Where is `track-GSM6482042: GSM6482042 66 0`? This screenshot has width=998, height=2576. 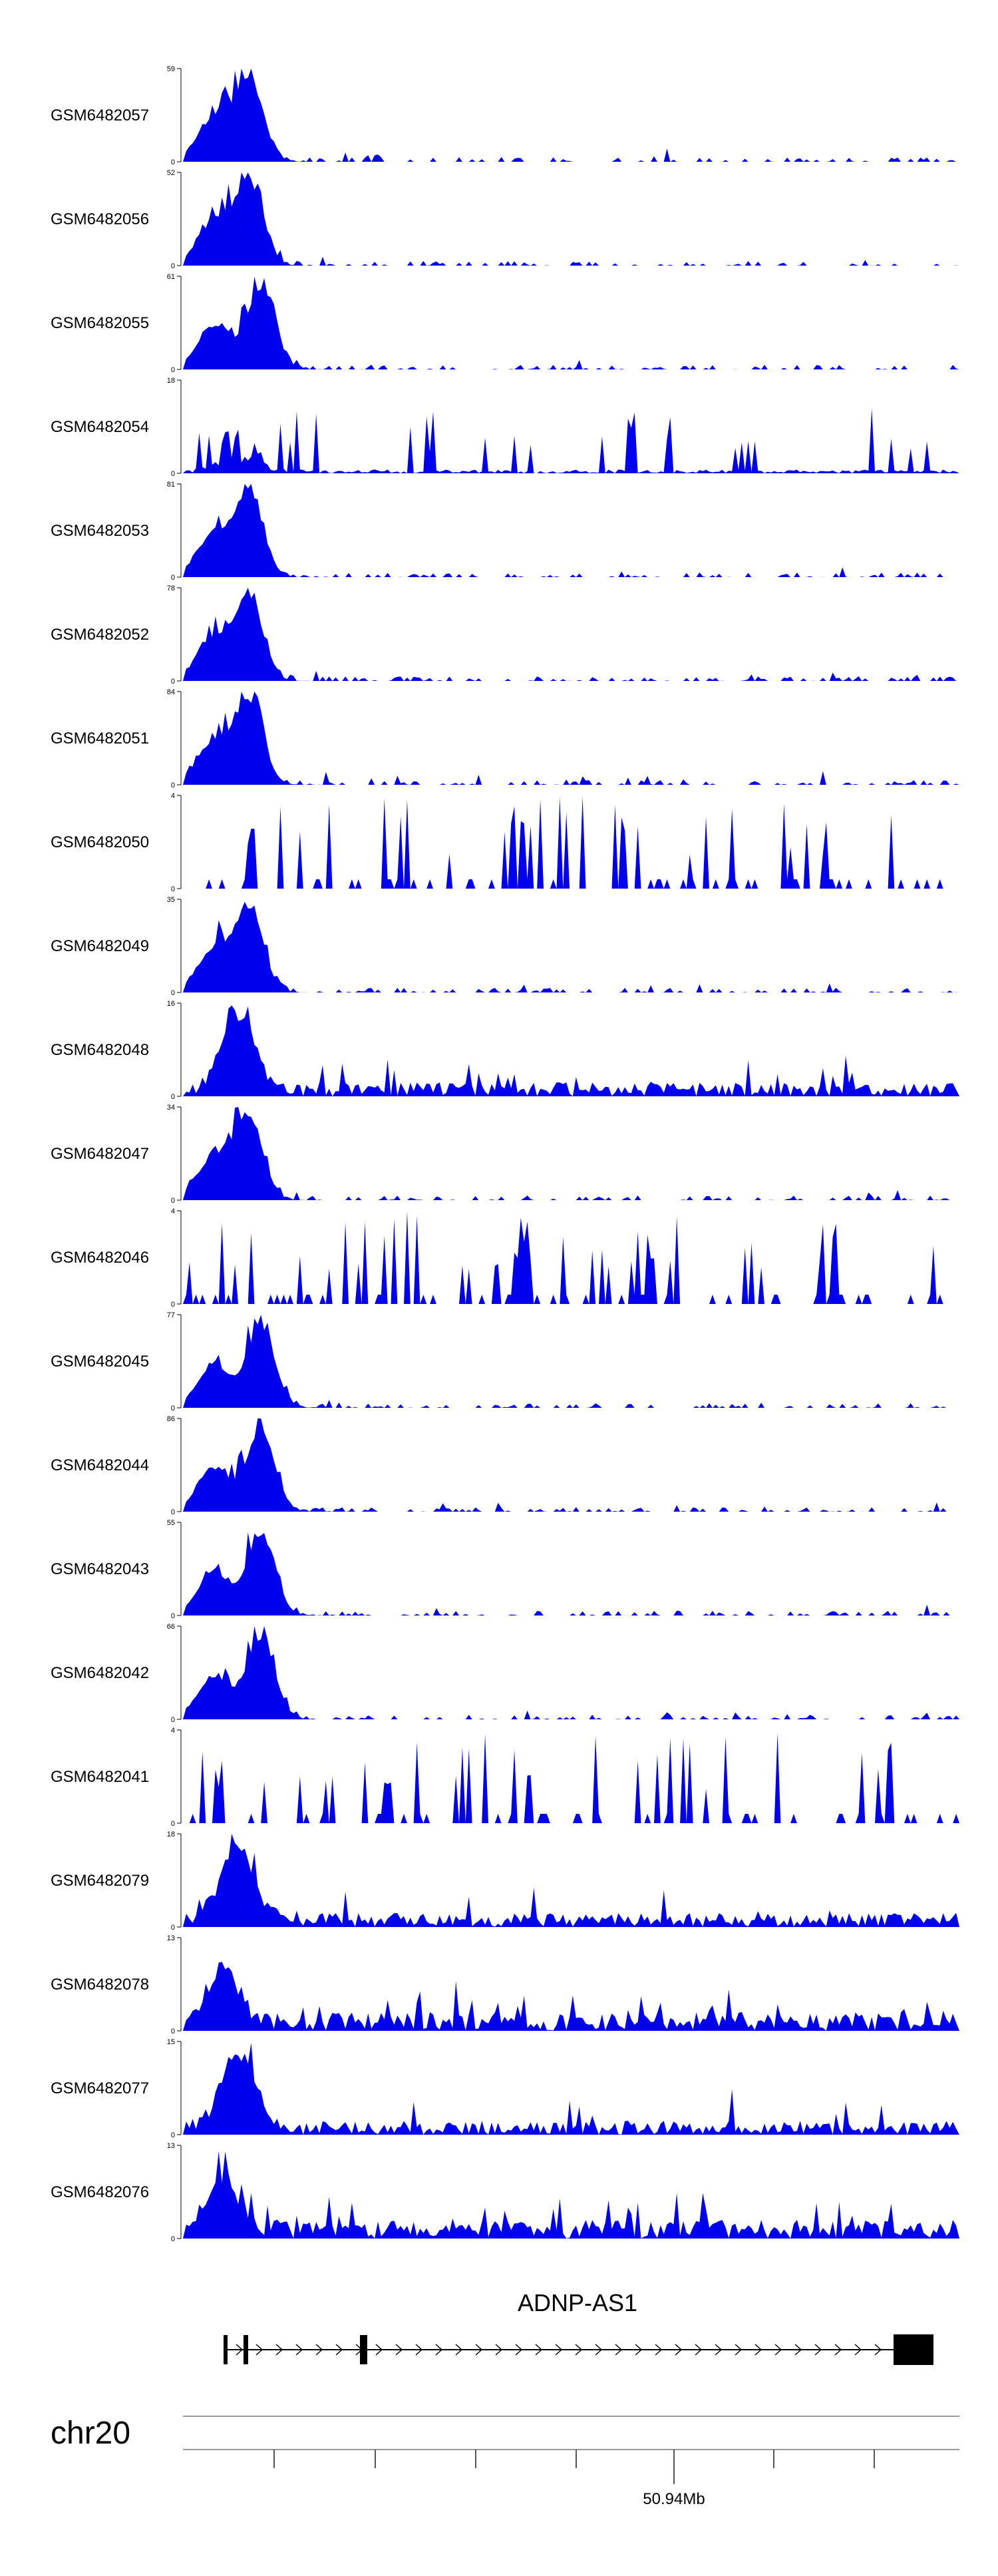
track-GSM6482042: GSM6482042 66 0 is located at coordinates (505, 1673).